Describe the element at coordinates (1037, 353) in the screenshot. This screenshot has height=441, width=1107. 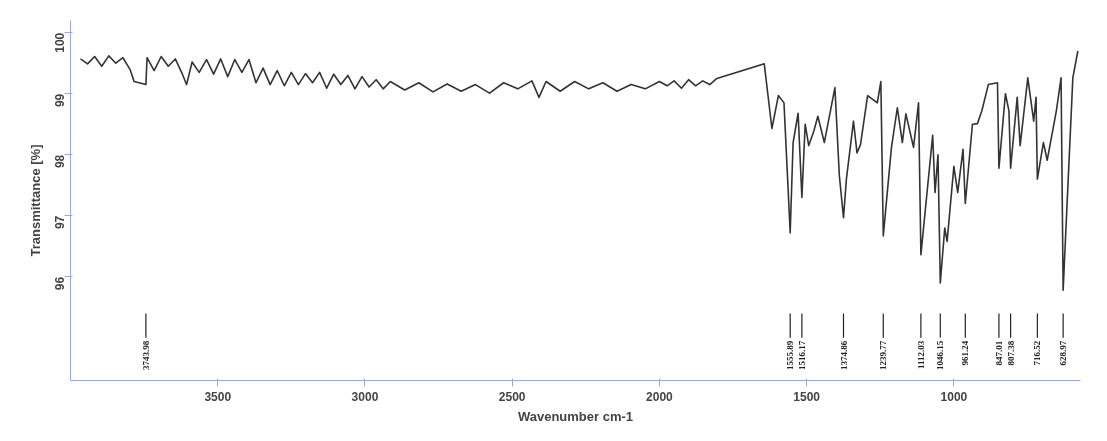
I see `annotation: 716.52` at that location.